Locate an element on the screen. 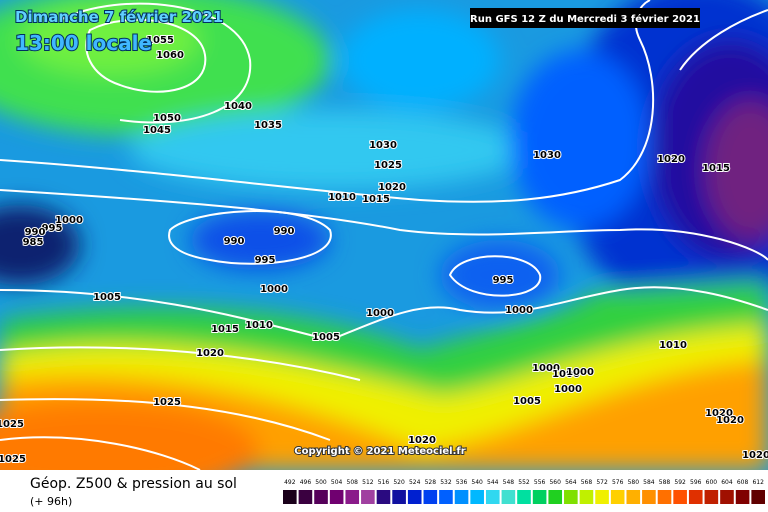 The image size is (768, 512). legend-tick-label: 528 is located at coordinates (431, 482).